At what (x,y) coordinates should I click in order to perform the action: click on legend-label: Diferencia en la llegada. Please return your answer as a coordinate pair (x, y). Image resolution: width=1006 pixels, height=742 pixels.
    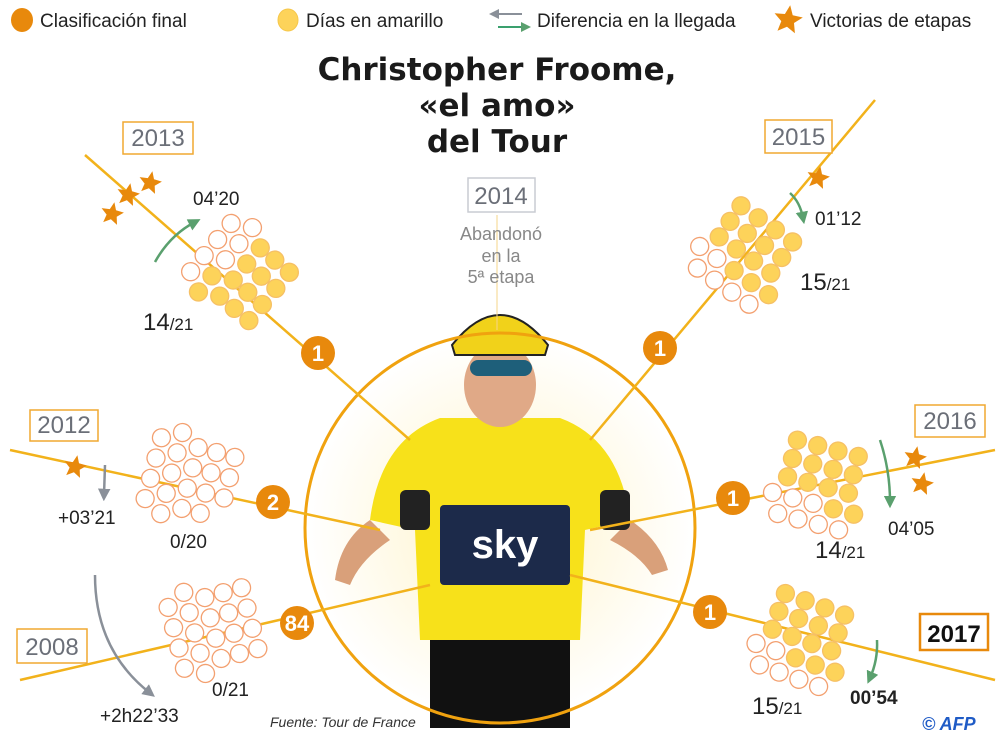
    Looking at the image, I should click on (636, 21).